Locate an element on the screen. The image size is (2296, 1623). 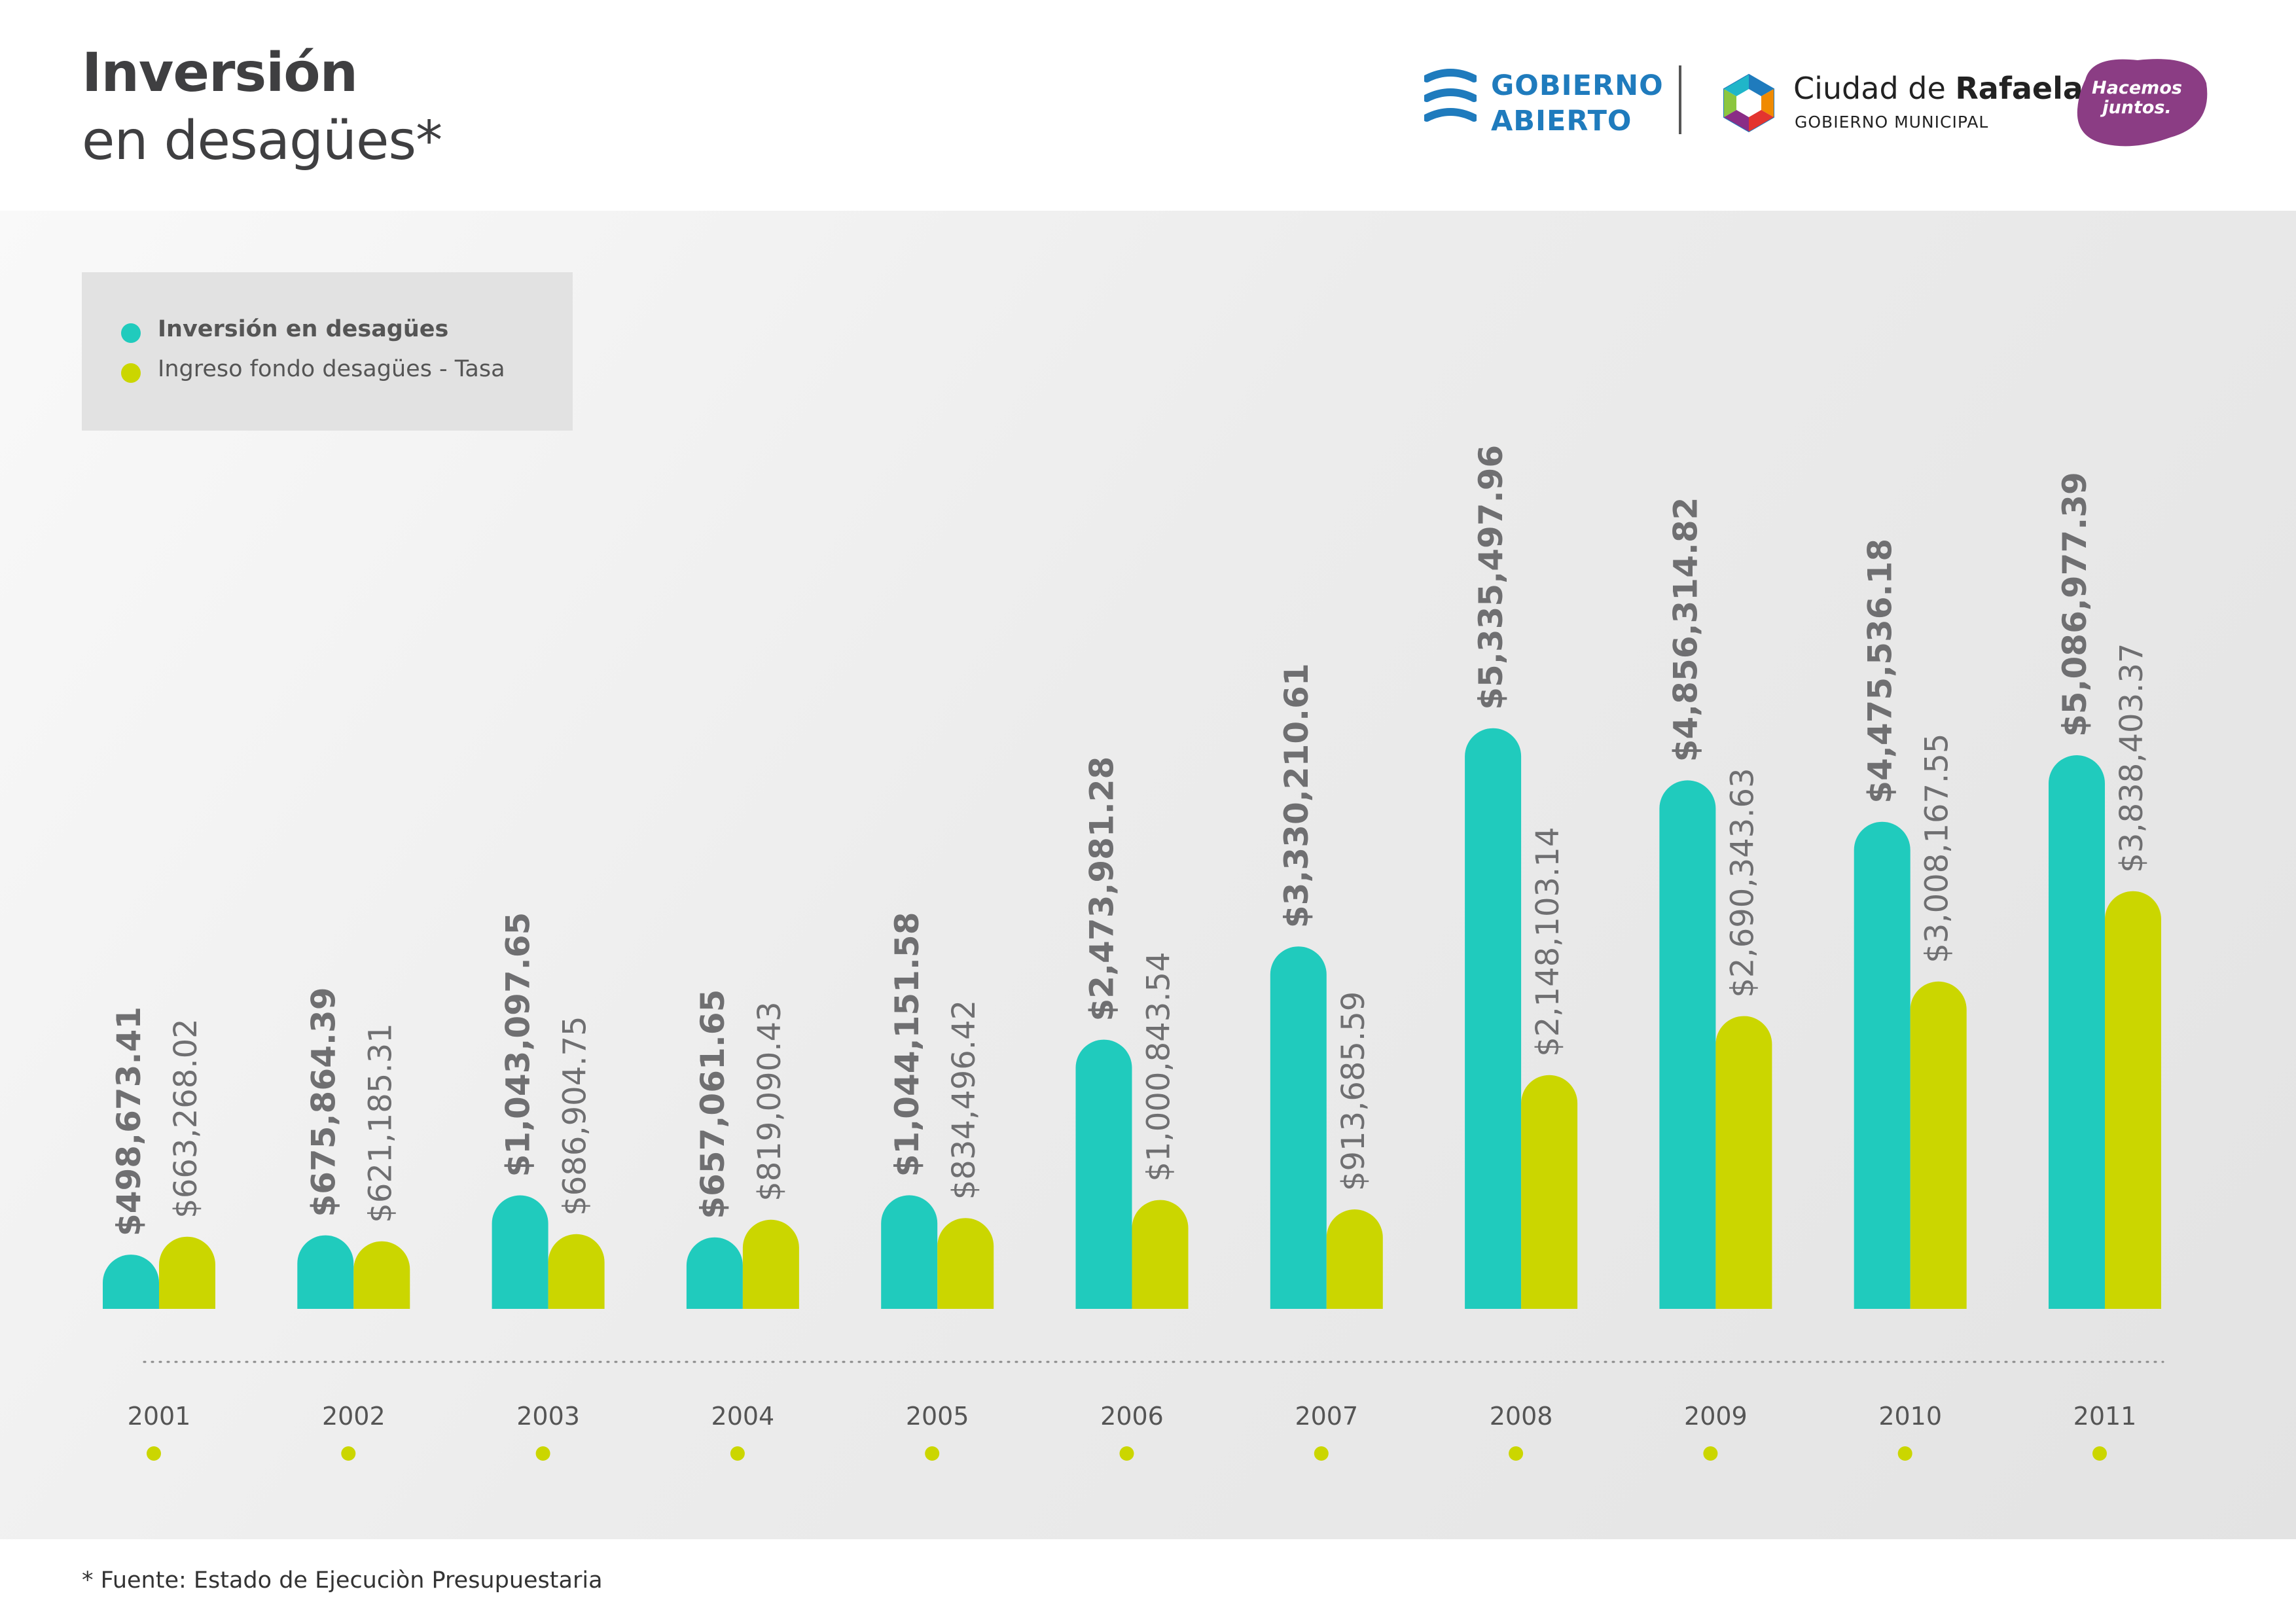
data-label-inversion: $1,043,097.65 is located at coordinates (518, 1044).